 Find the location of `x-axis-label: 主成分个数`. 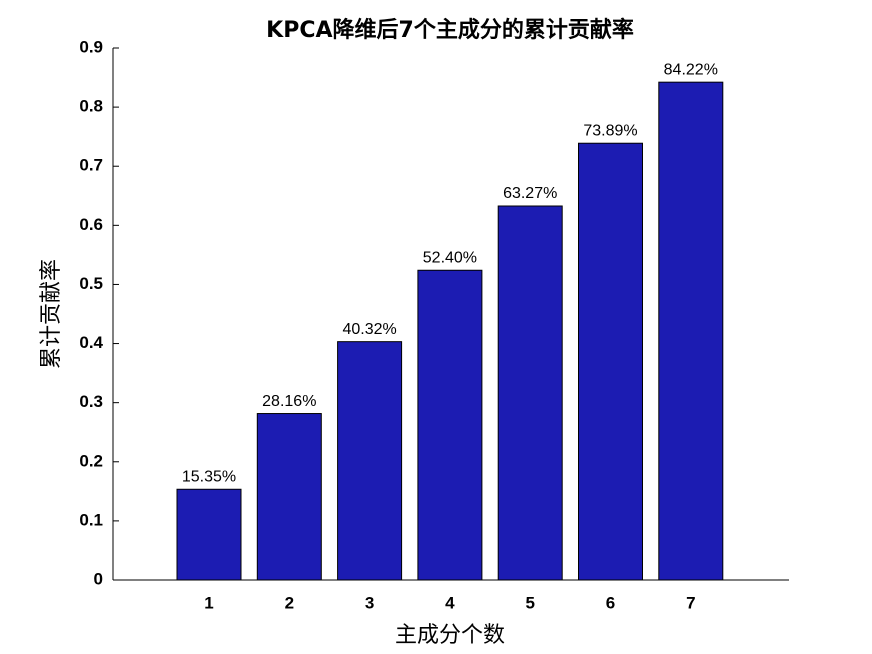

x-axis-label: 主成分个数 is located at coordinates (450, 635).